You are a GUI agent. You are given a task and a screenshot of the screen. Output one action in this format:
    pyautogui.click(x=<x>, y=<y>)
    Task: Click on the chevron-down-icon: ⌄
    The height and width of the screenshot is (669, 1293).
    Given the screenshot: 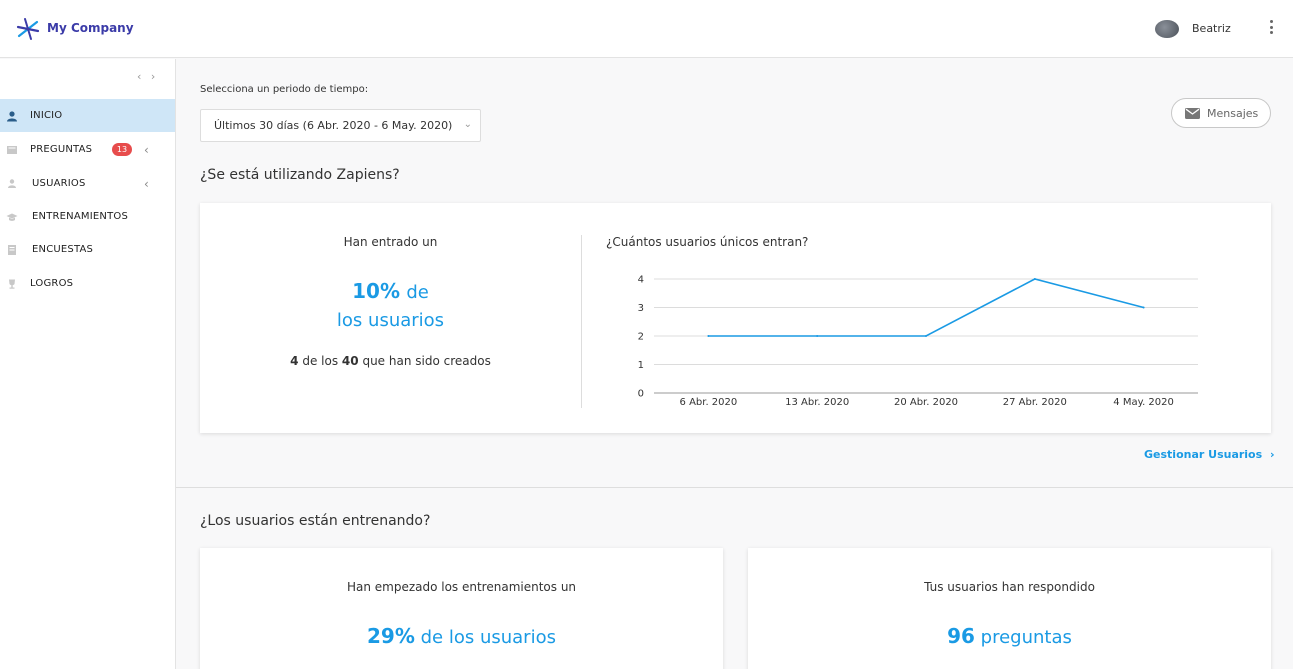 What is the action you would take?
    pyautogui.click(x=467, y=124)
    